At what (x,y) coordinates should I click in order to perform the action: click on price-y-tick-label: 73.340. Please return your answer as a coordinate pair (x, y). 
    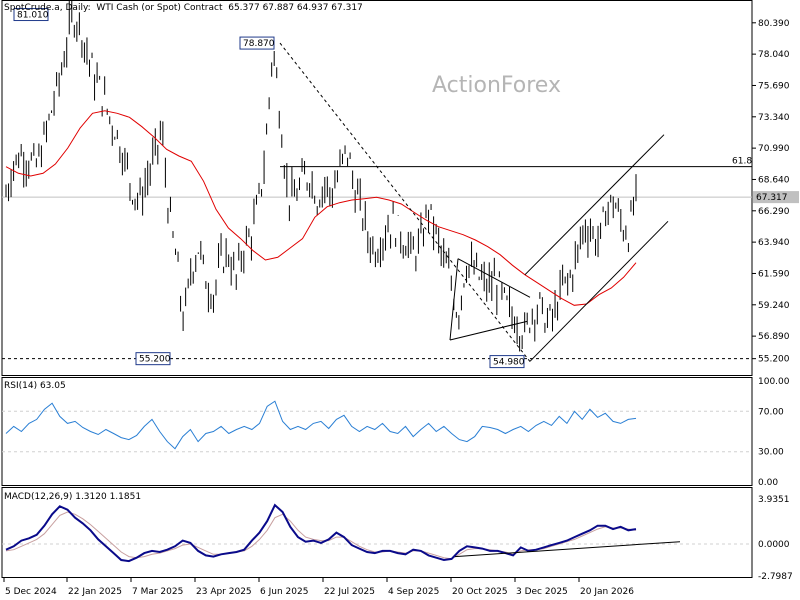
    Looking at the image, I should click on (774, 118).